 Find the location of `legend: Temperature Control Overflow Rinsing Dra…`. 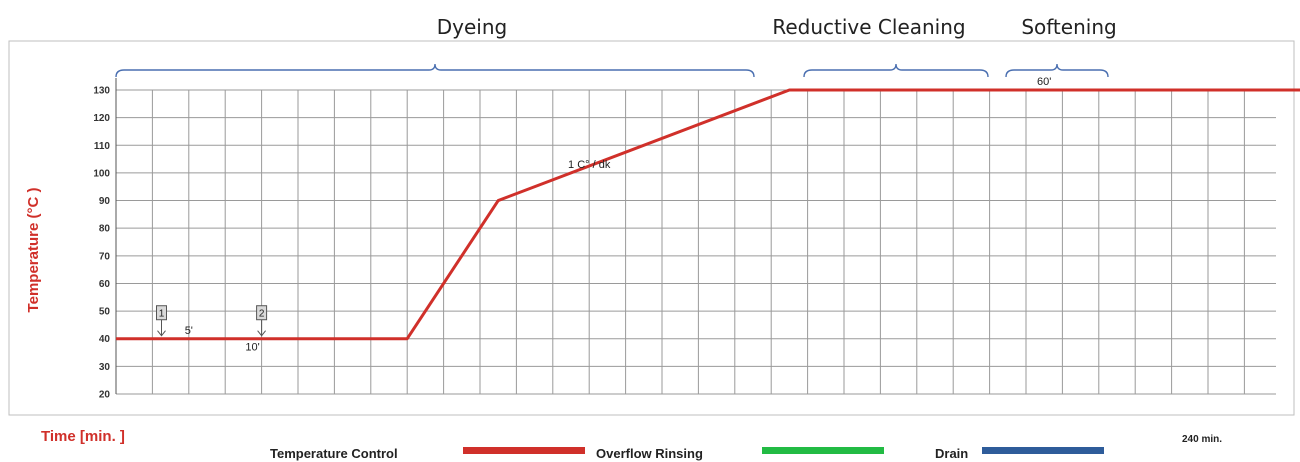

legend: Temperature Control Overflow Rinsing Dra… is located at coordinates (687, 453).